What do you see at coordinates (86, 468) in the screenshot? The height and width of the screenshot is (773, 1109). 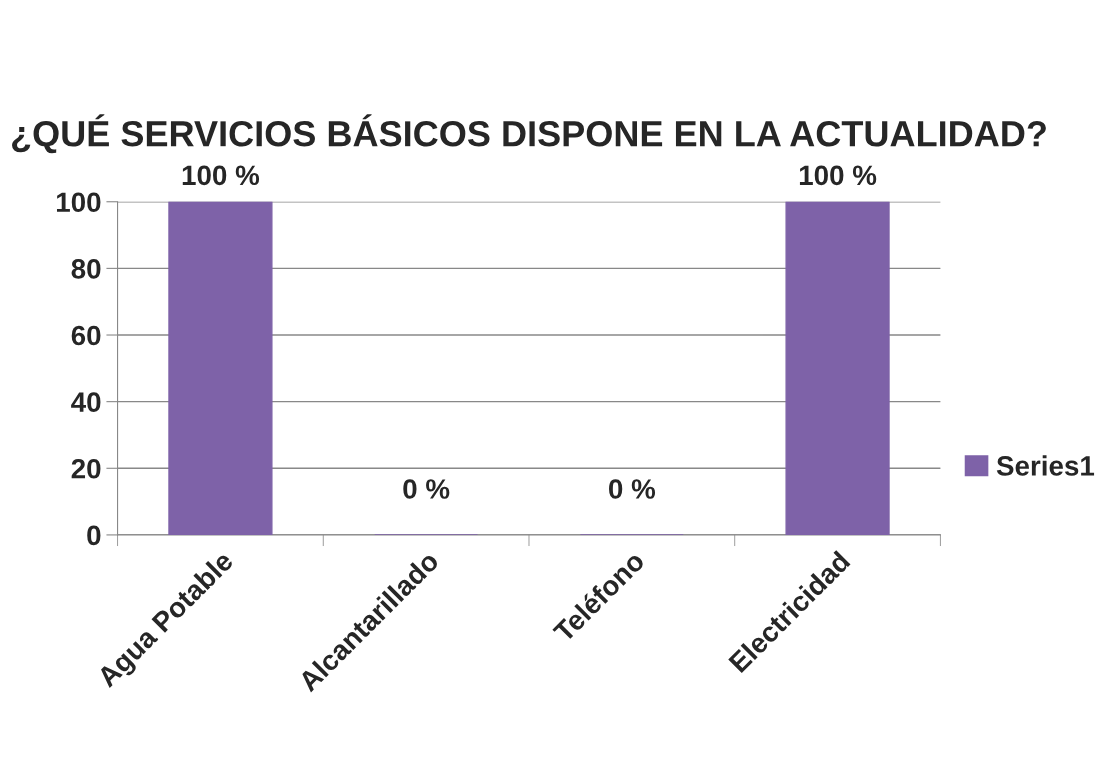 I see `y-tick-label: 20` at bounding box center [86, 468].